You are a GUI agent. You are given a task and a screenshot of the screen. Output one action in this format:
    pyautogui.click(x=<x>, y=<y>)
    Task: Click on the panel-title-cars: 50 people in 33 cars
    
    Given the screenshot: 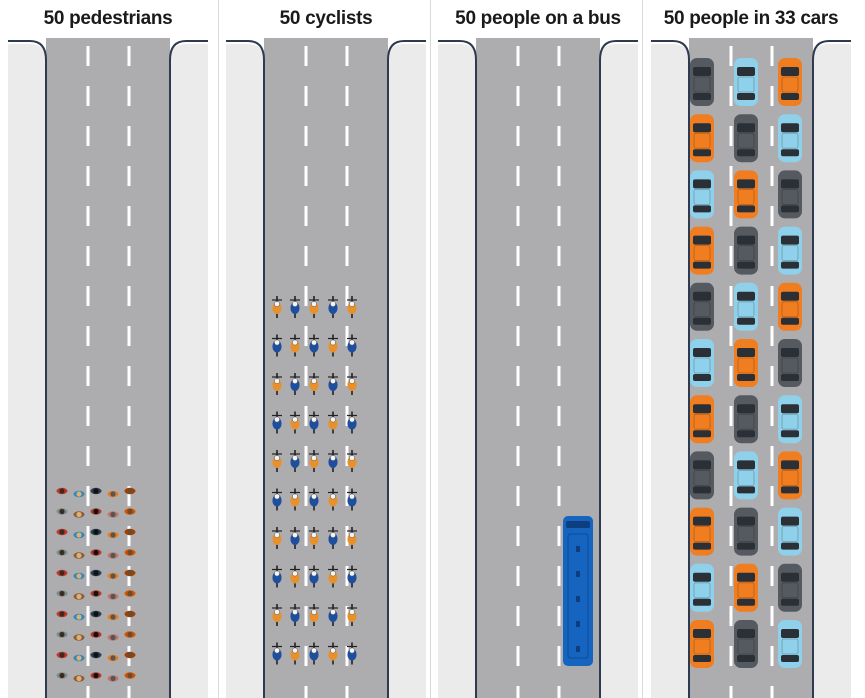 What is the action you would take?
    pyautogui.click(x=751, y=18)
    